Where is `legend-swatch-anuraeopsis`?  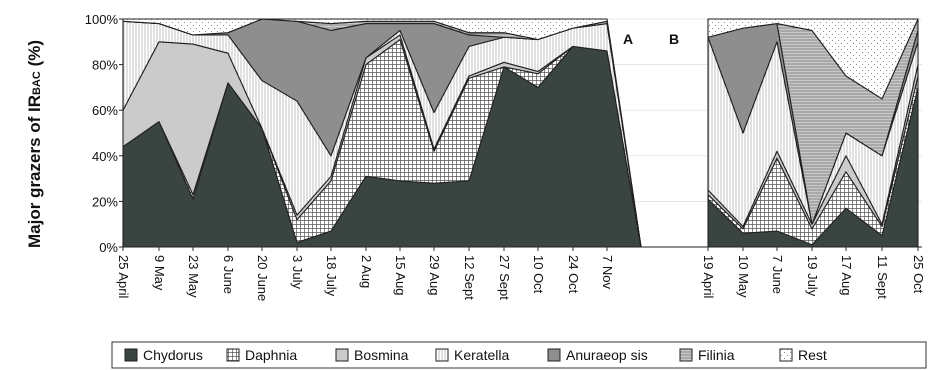
legend-swatch-anuraeopsis is located at coordinates (554, 355).